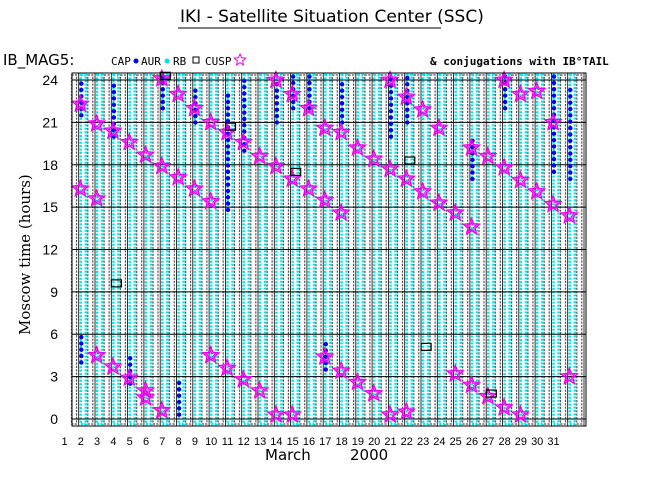 This screenshot has height=500, width=650. I want to click on x-tick-label: 22, so click(407, 442).